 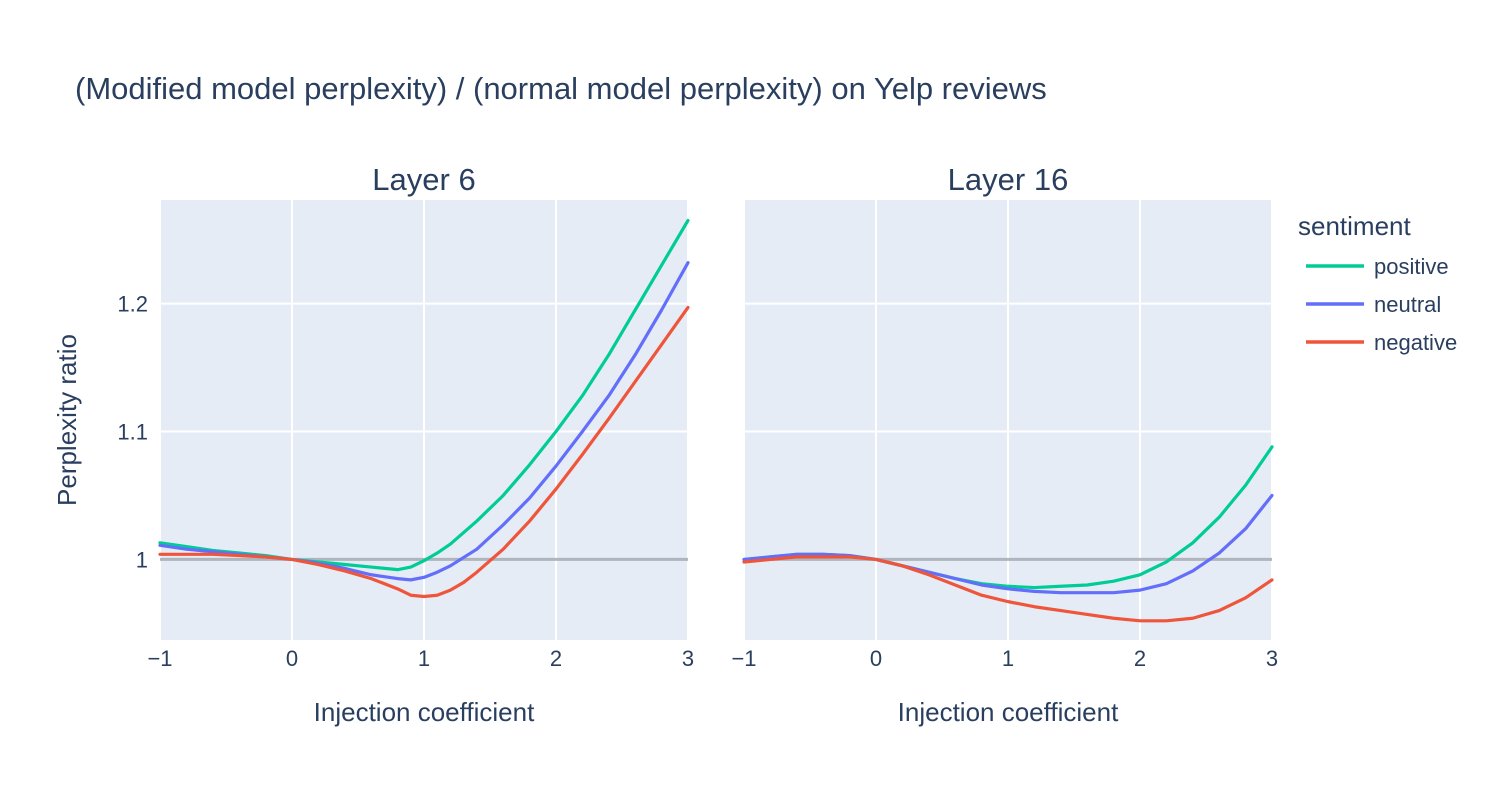 I want to click on y-ticks: 1 1.1 1.2, so click(x=132, y=432).